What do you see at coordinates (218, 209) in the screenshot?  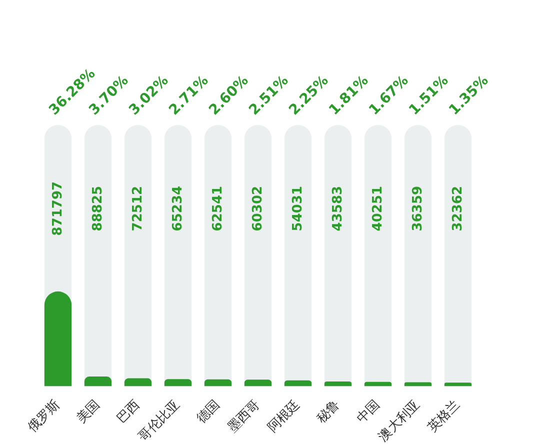 I see `annotation: 62541` at bounding box center [218, 209].